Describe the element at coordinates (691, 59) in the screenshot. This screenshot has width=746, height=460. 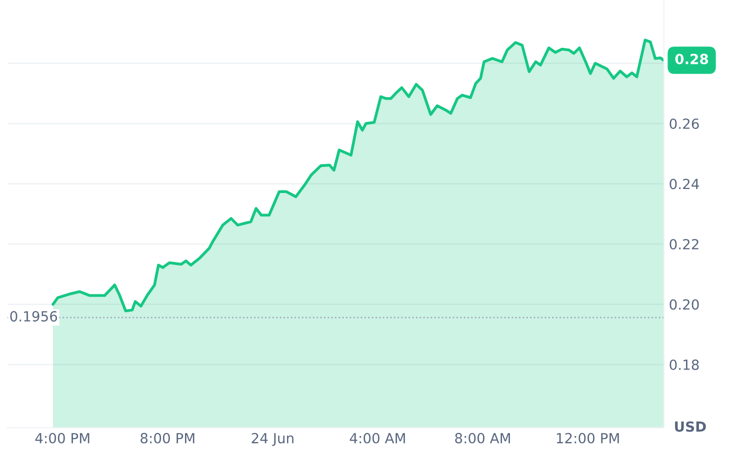
I see `annotation: 0.28` at that location.